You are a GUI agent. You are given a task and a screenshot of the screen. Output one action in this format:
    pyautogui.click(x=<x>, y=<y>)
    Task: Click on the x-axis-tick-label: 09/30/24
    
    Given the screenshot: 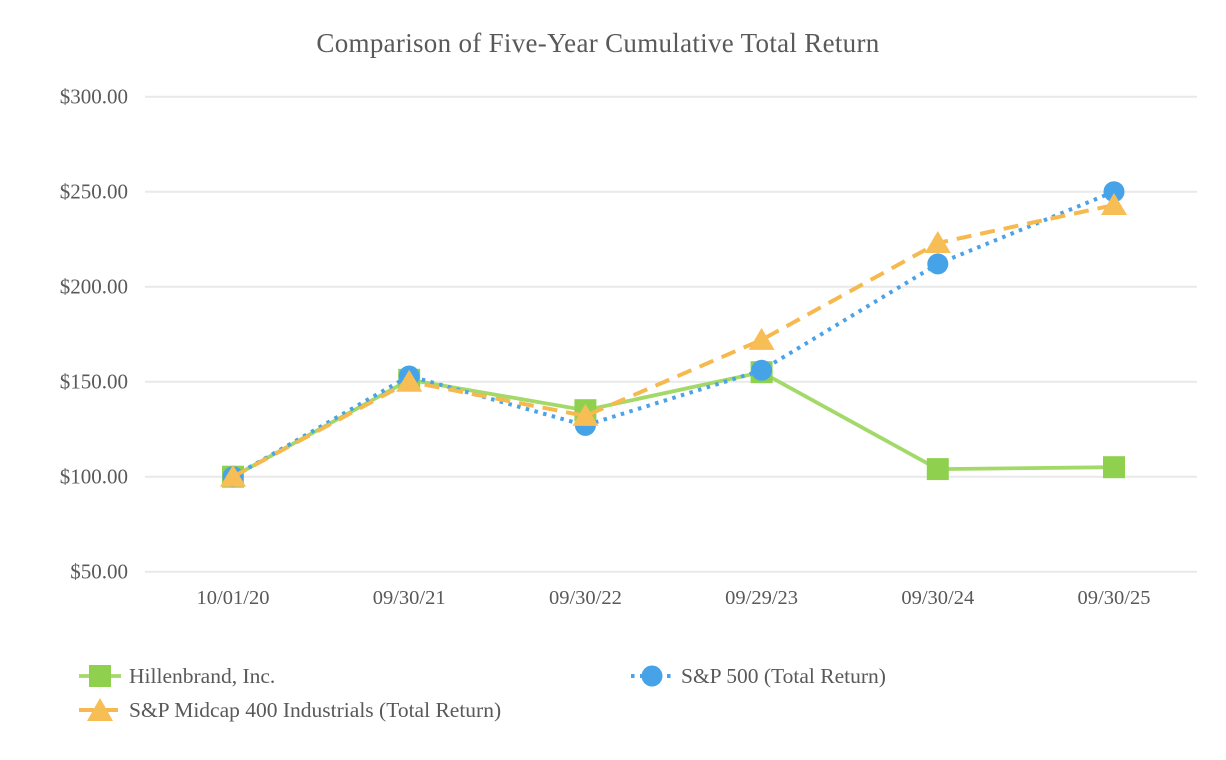 What is the action you would take?
    pyautogui.click(x=937, y=598)
    